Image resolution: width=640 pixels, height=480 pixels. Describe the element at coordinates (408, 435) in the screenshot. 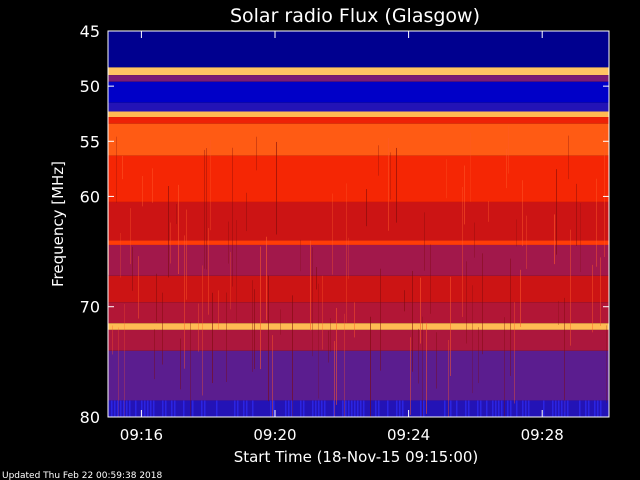

I see `x-tick-label: 09:24` at that location.